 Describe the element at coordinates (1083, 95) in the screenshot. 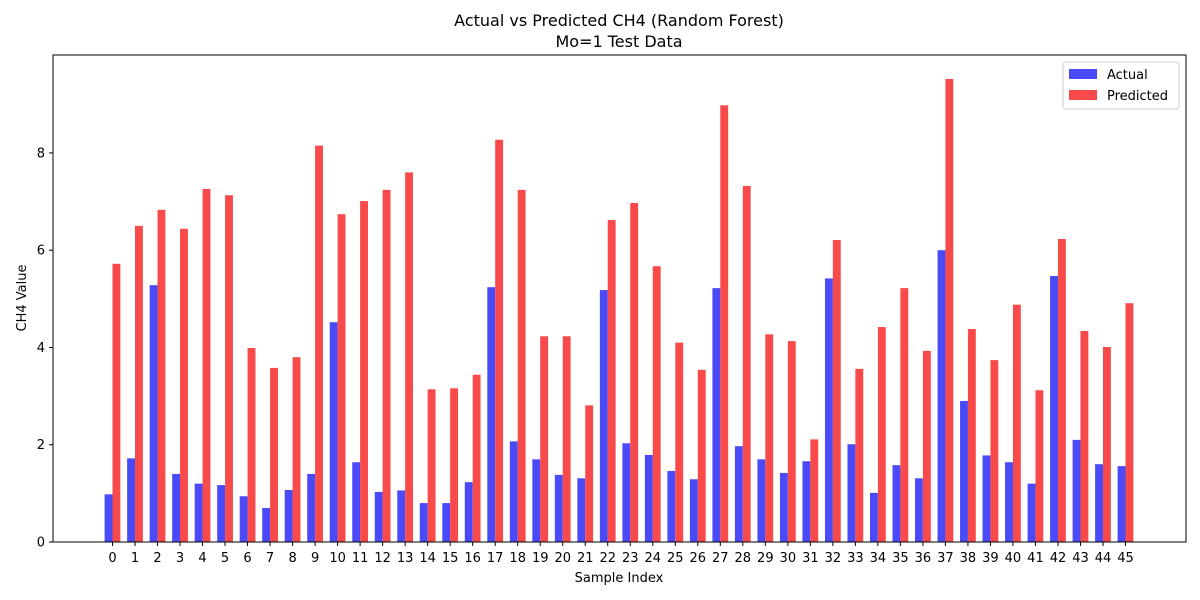

I see `legend-swatch-predicted` at that location.